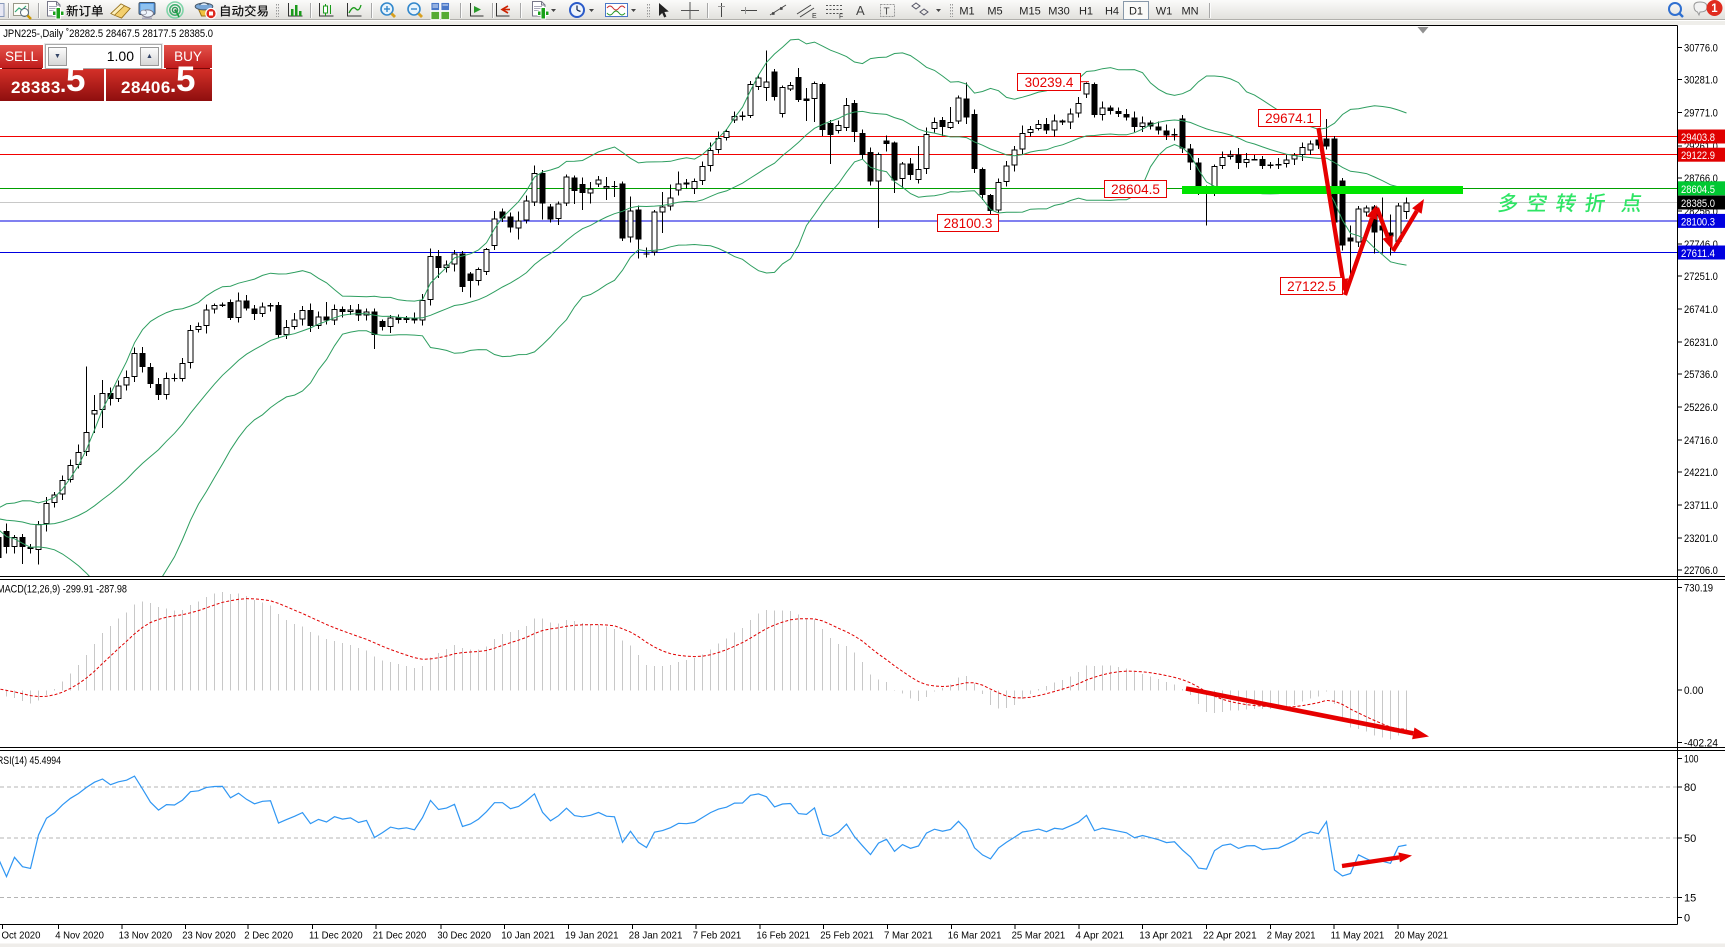 The width and height of the screenshot is (1725, 947). I want to click on svg-text: M30, so click(1058, 12).